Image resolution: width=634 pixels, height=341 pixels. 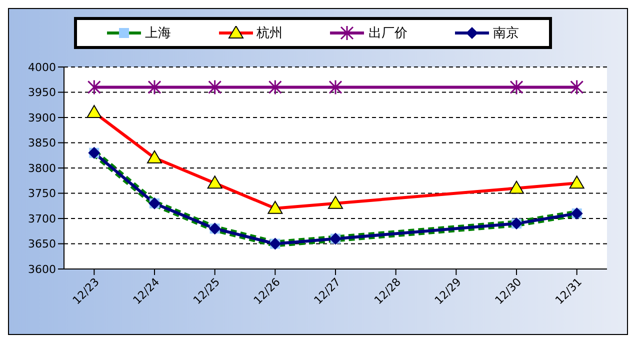 I want to click on legend-label: 杭州, so click(x=269, y=33).